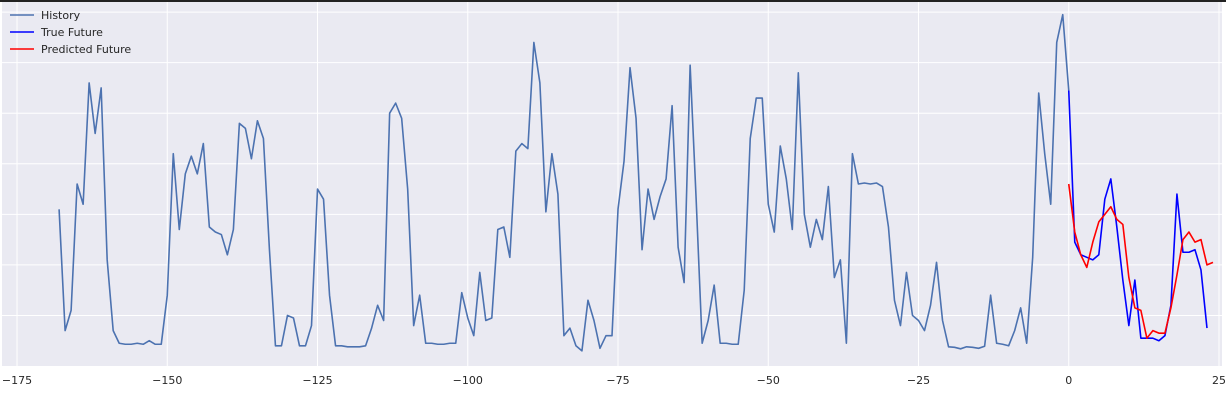  What do you see at coordinates (1068, 380) in the screenshot?
I see `x-tick-label: 0` at bounding box center [1068, 380].